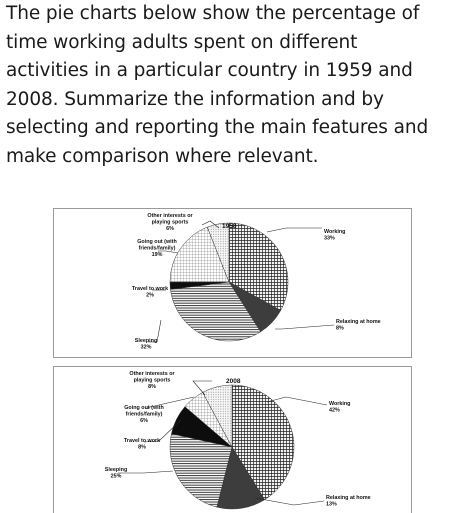  What do you see at coordinates (233, 381) in the screenshot?
I see `chart-title: 2008` at bounding box center [233, 381].